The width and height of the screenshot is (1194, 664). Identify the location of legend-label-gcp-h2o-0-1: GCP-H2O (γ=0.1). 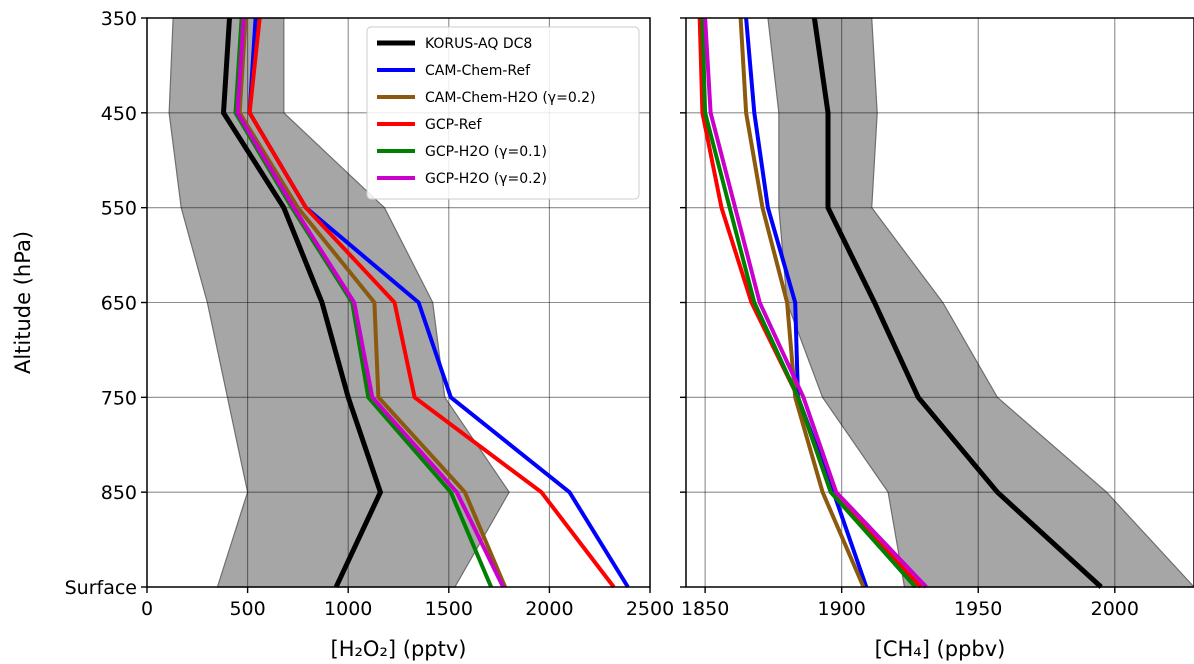
(486, 152).